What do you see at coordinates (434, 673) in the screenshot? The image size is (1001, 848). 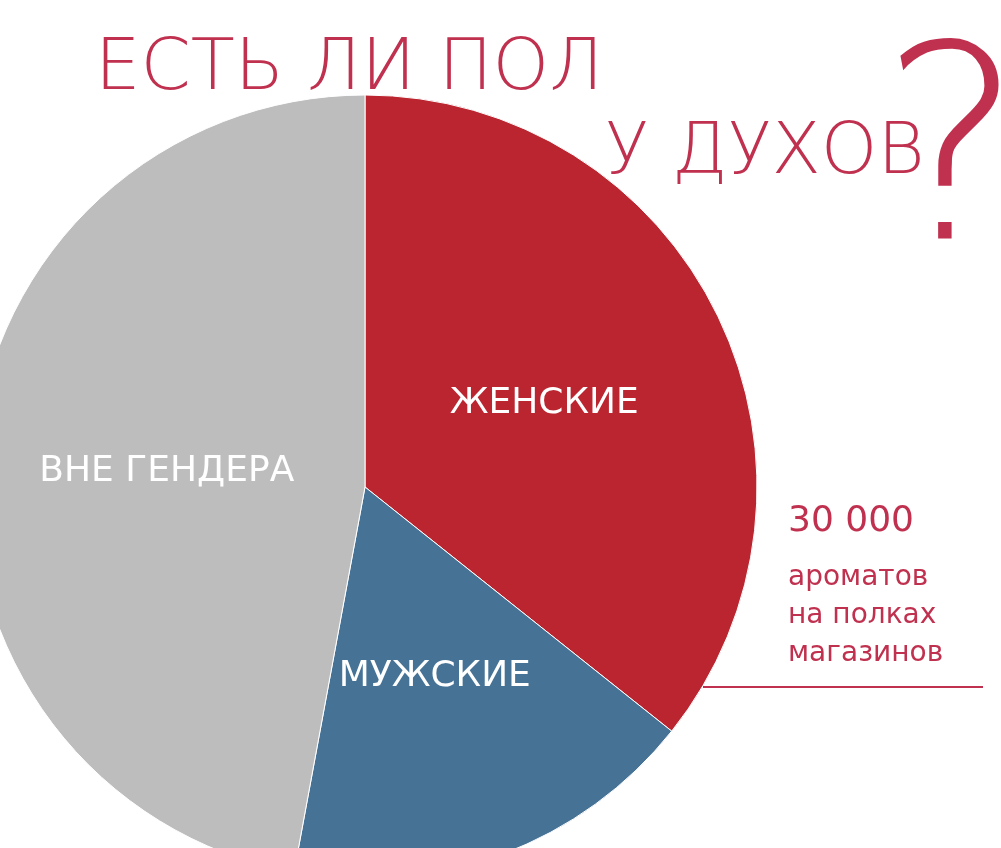 I see `slice-label: МУЖСКИЕ` at bounding box center [434, 673].